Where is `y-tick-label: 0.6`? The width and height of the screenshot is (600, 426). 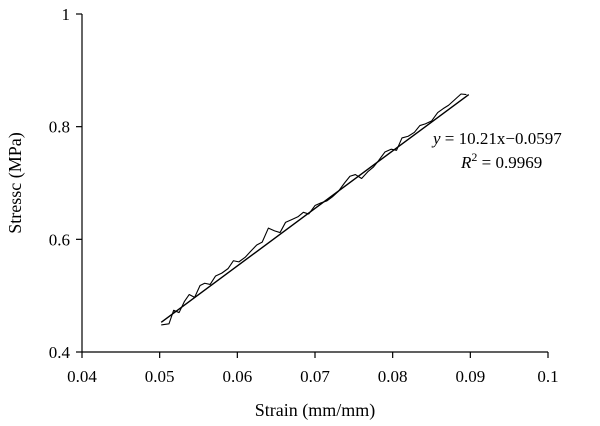 y-tick-label: 0.6 is located at coordinates (59, 239).